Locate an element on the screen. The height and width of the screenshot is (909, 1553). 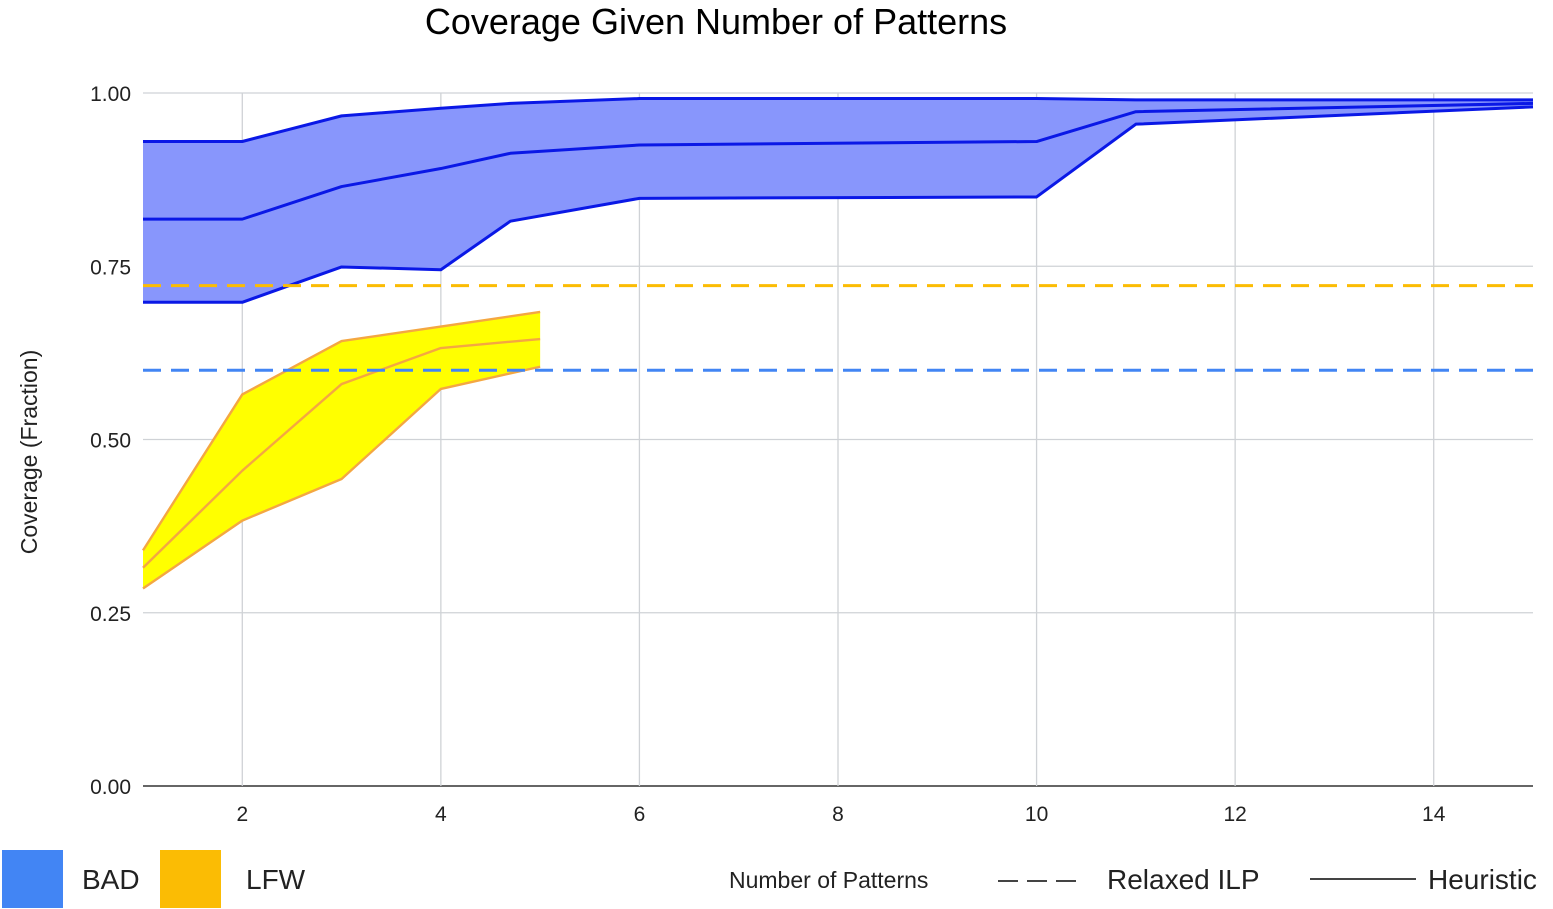
reference-lines is located at coordinates (838, 328).